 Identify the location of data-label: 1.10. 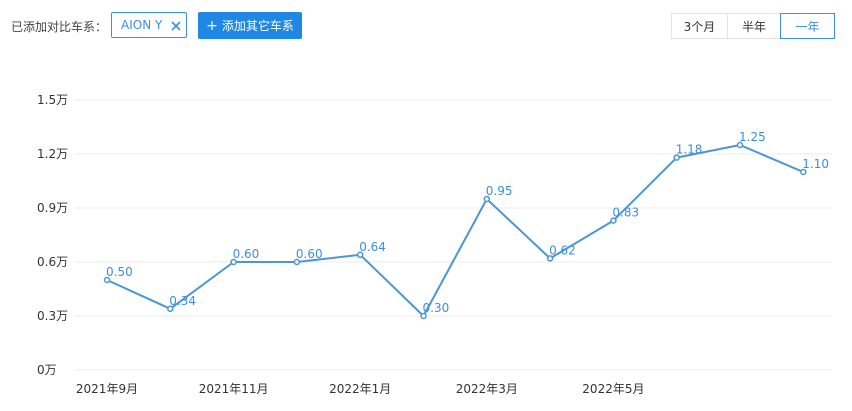
(815, 164).